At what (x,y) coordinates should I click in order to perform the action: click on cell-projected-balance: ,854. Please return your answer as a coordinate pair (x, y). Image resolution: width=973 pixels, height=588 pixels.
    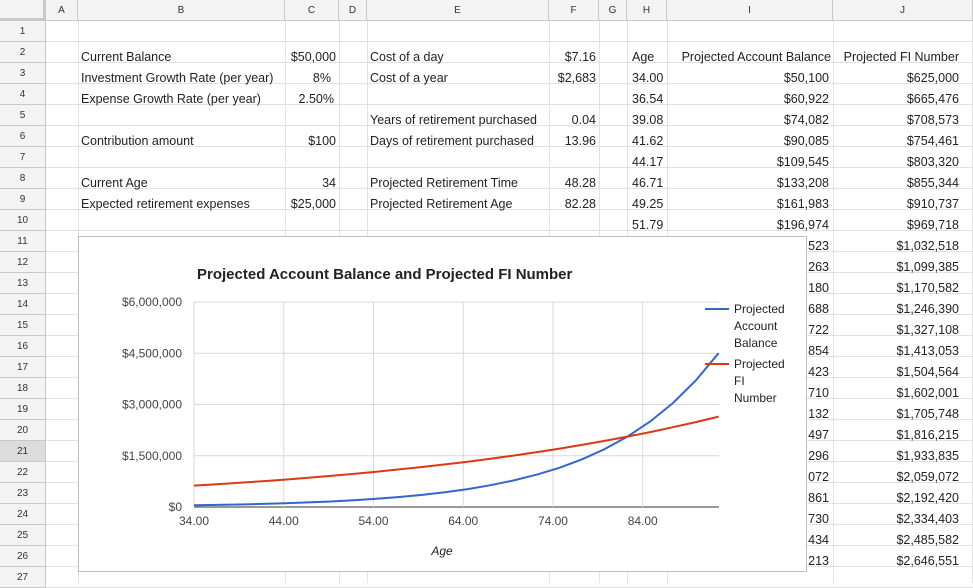
    Looking at the image, I should click on (816, 351).